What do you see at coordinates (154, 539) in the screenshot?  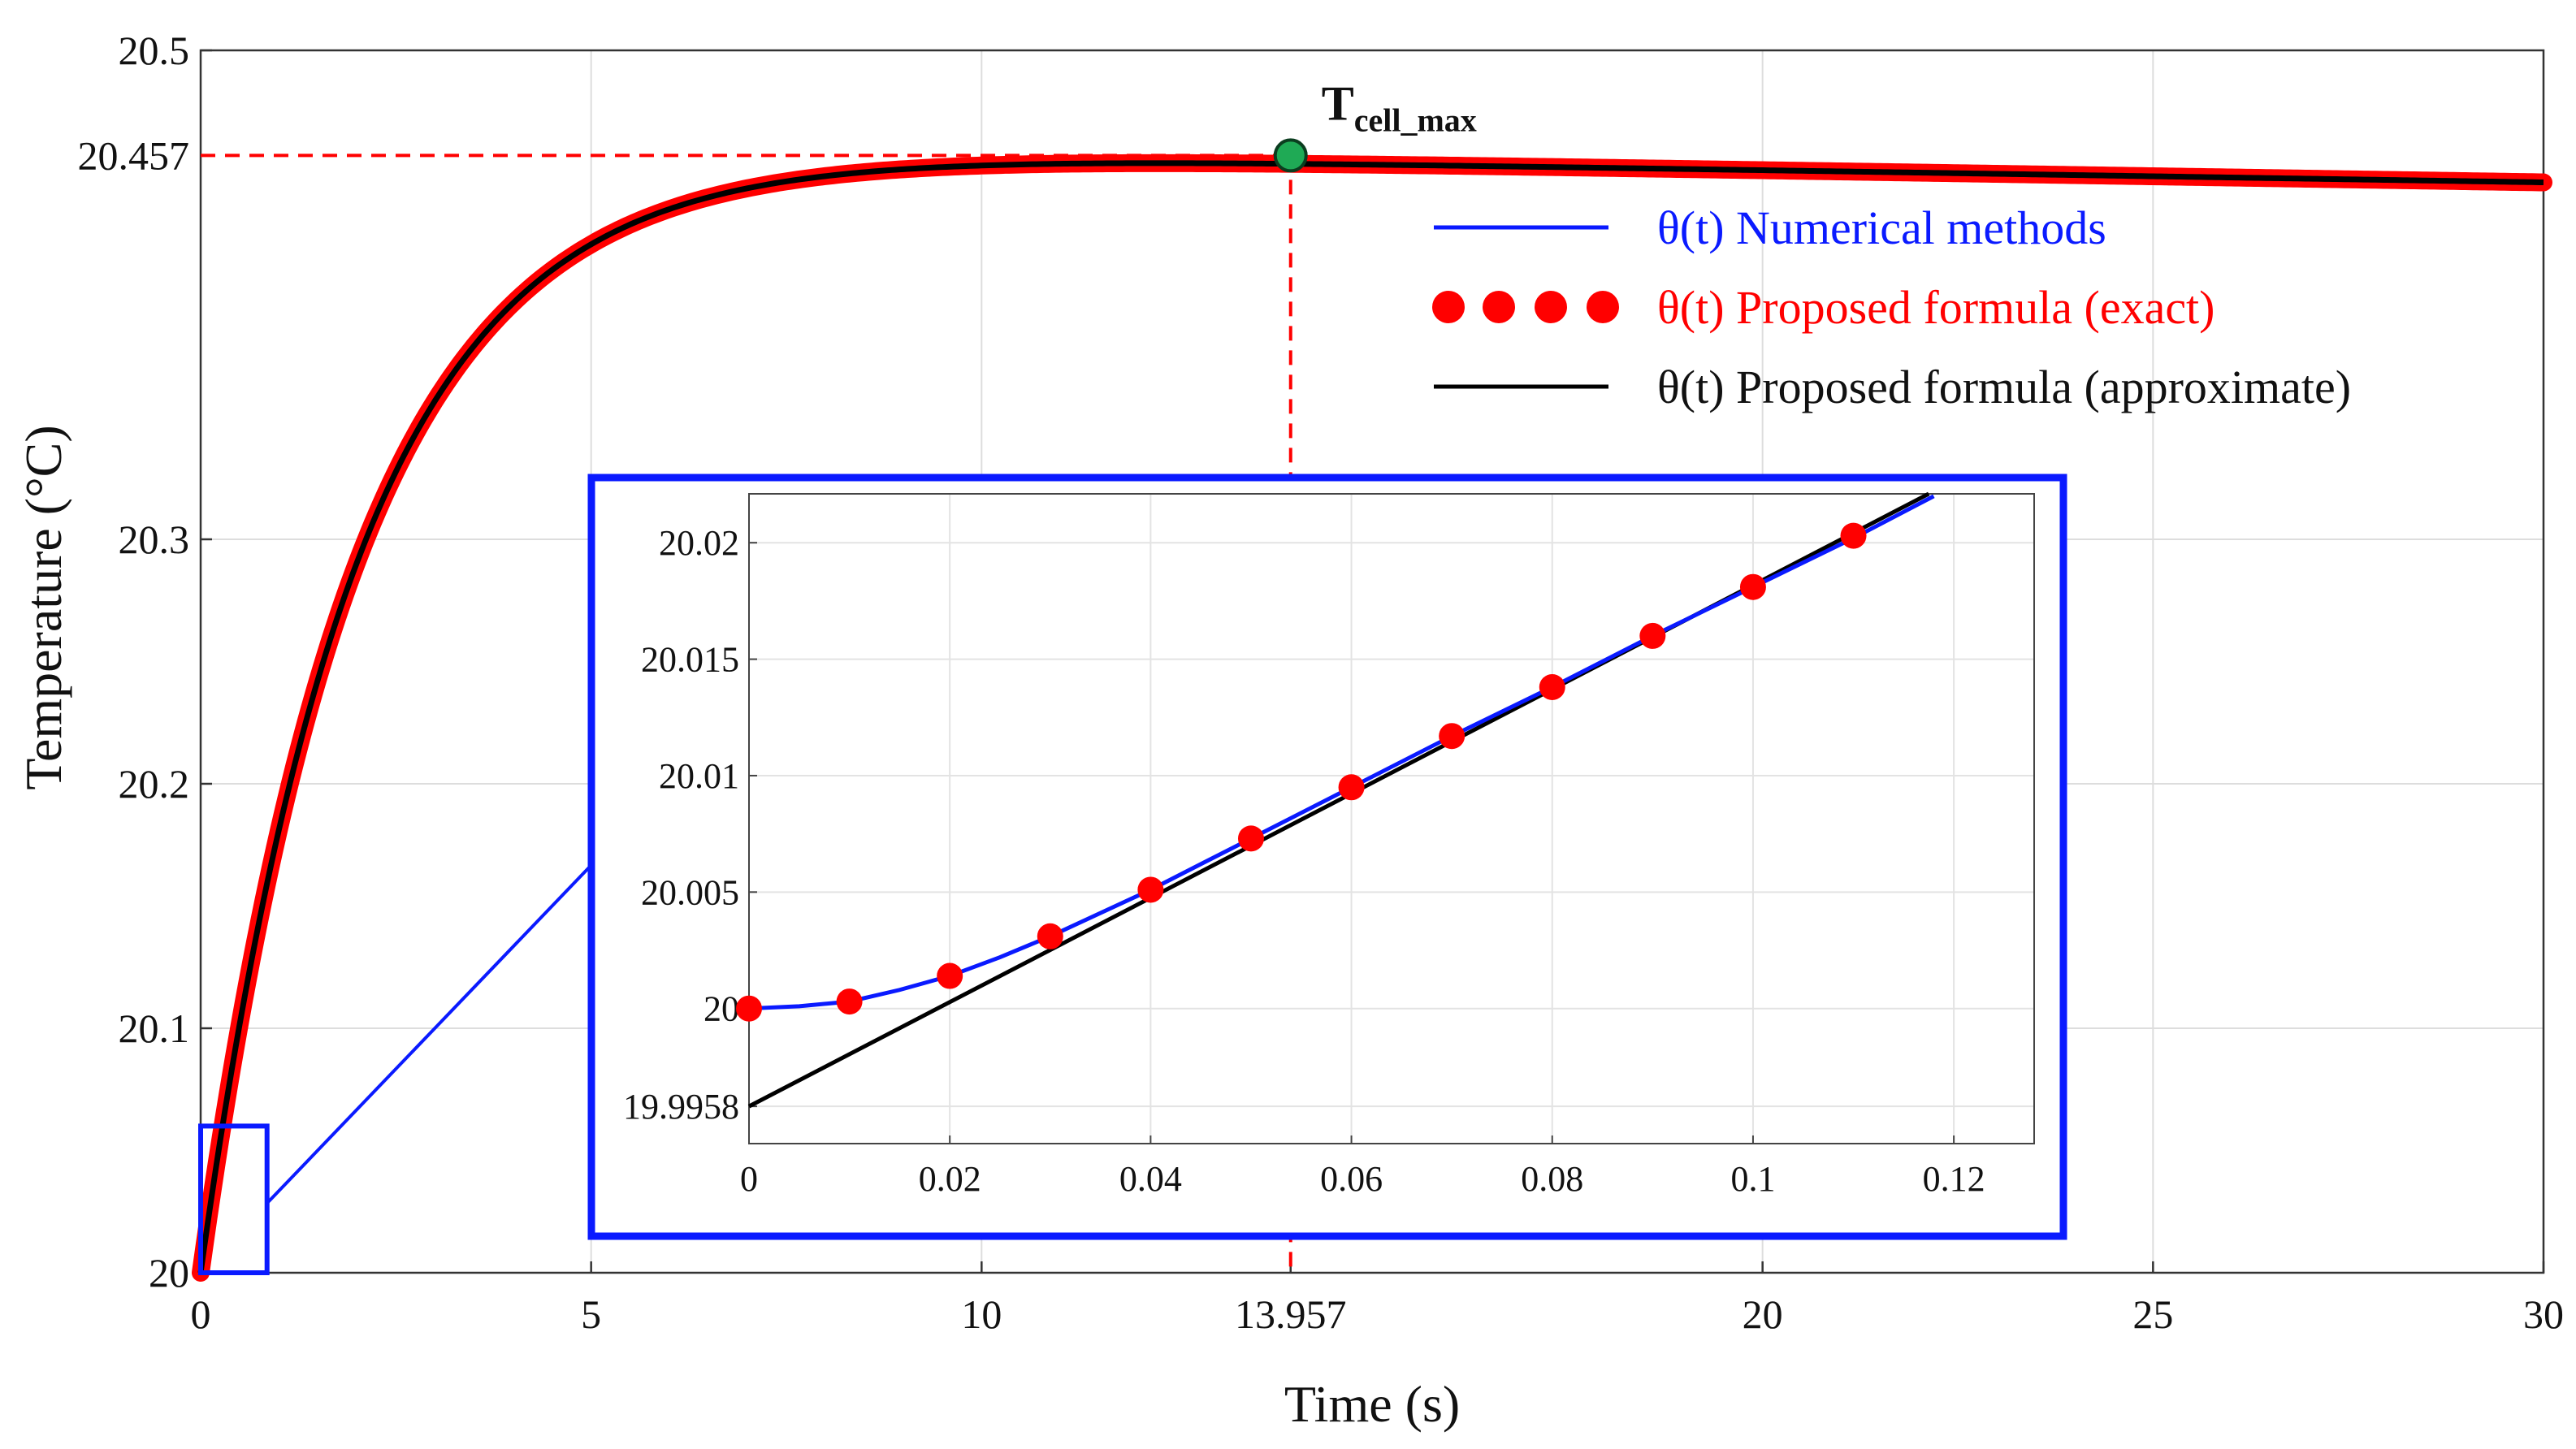 I see `main-y-tick-label: 20.3` at bounding box center [154, 539].